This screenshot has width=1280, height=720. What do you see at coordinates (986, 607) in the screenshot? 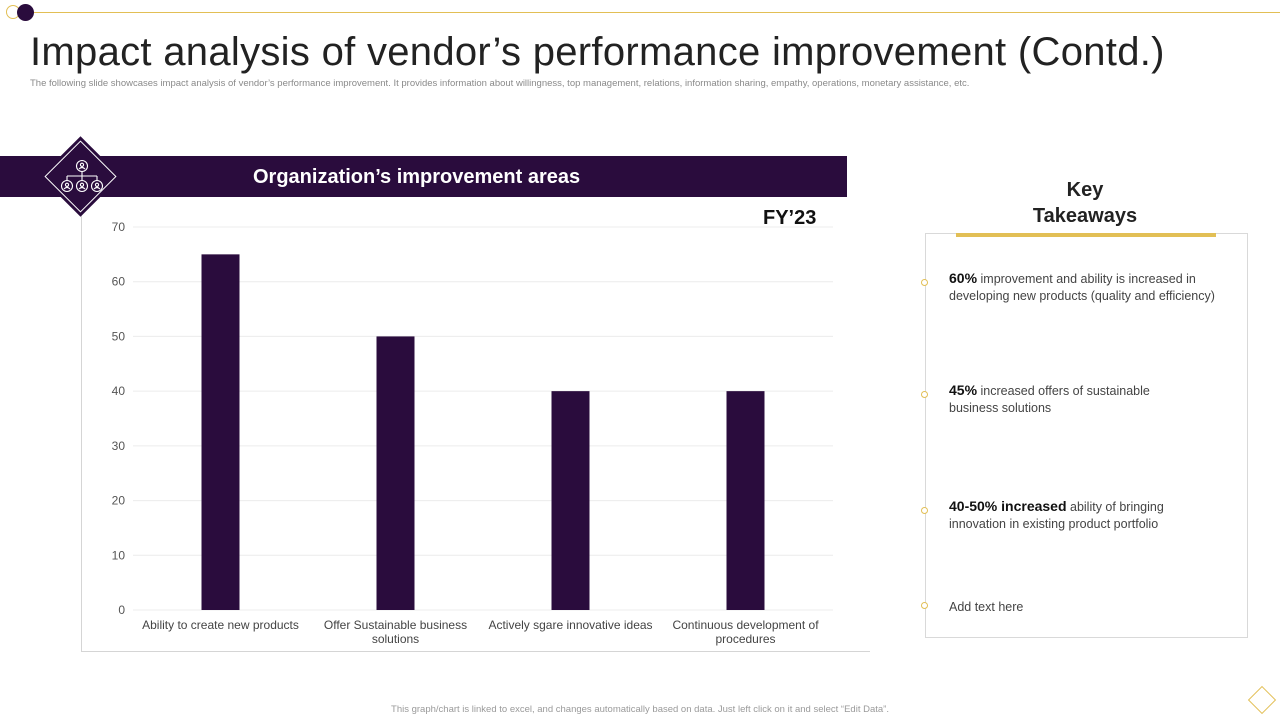
I see `takeaway-text: Add text here` at bounding box center [986, 607].